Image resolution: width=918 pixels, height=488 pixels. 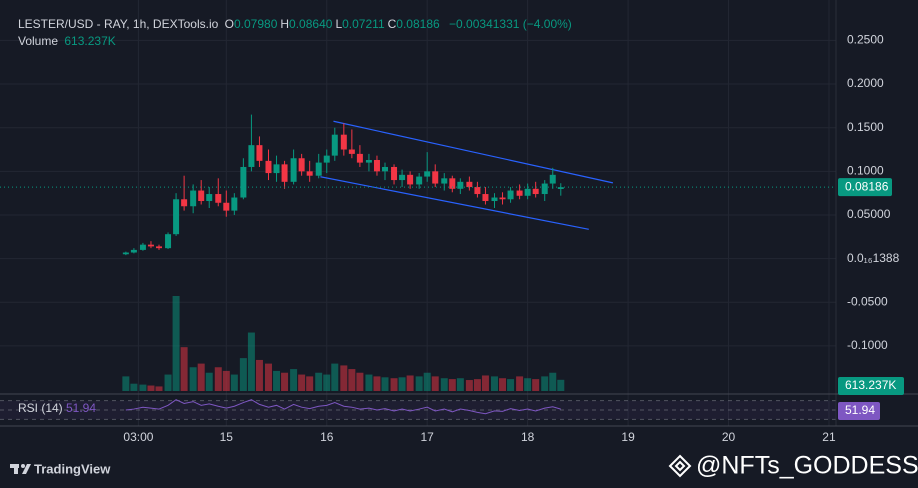 I want to click on x-tick-label: 19, so click(x=628, y=437).